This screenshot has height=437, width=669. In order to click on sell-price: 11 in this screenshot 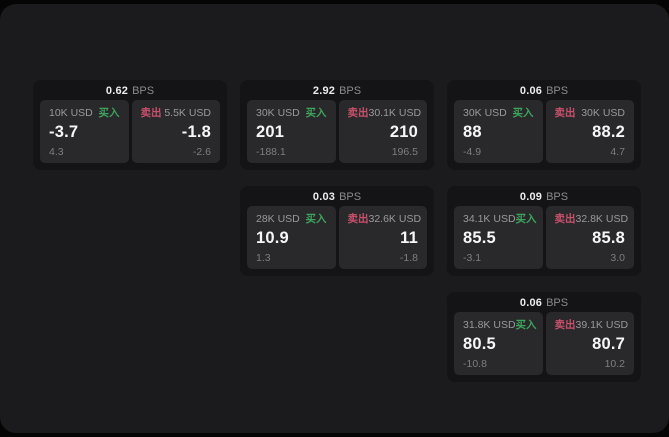, I will do `click(409, 237)`.